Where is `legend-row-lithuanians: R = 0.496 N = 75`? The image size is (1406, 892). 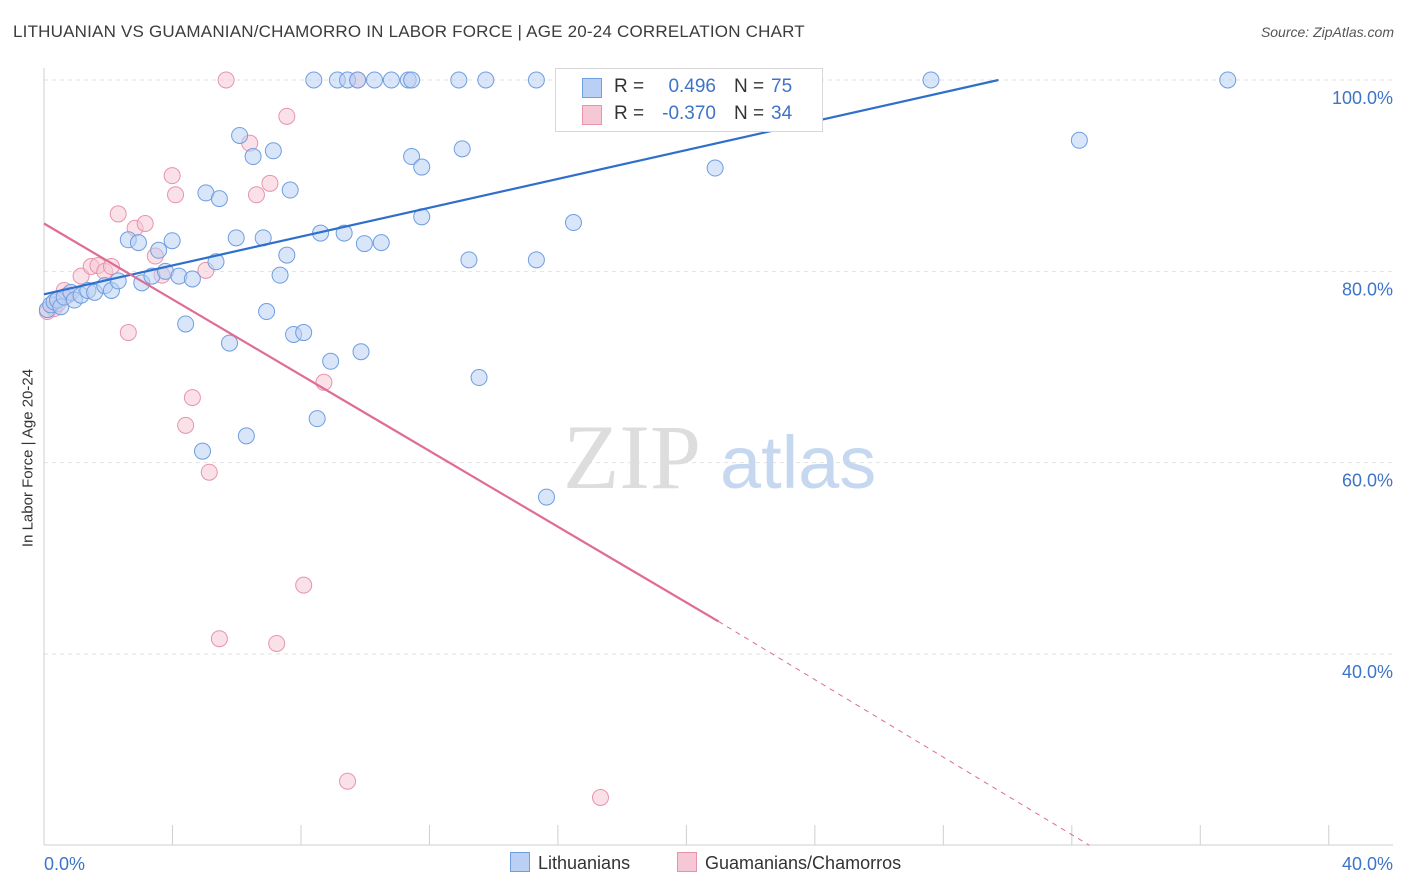
legend-row-lithuanians: R = 0.496 N = 75 is located at coordinates (689, 87).